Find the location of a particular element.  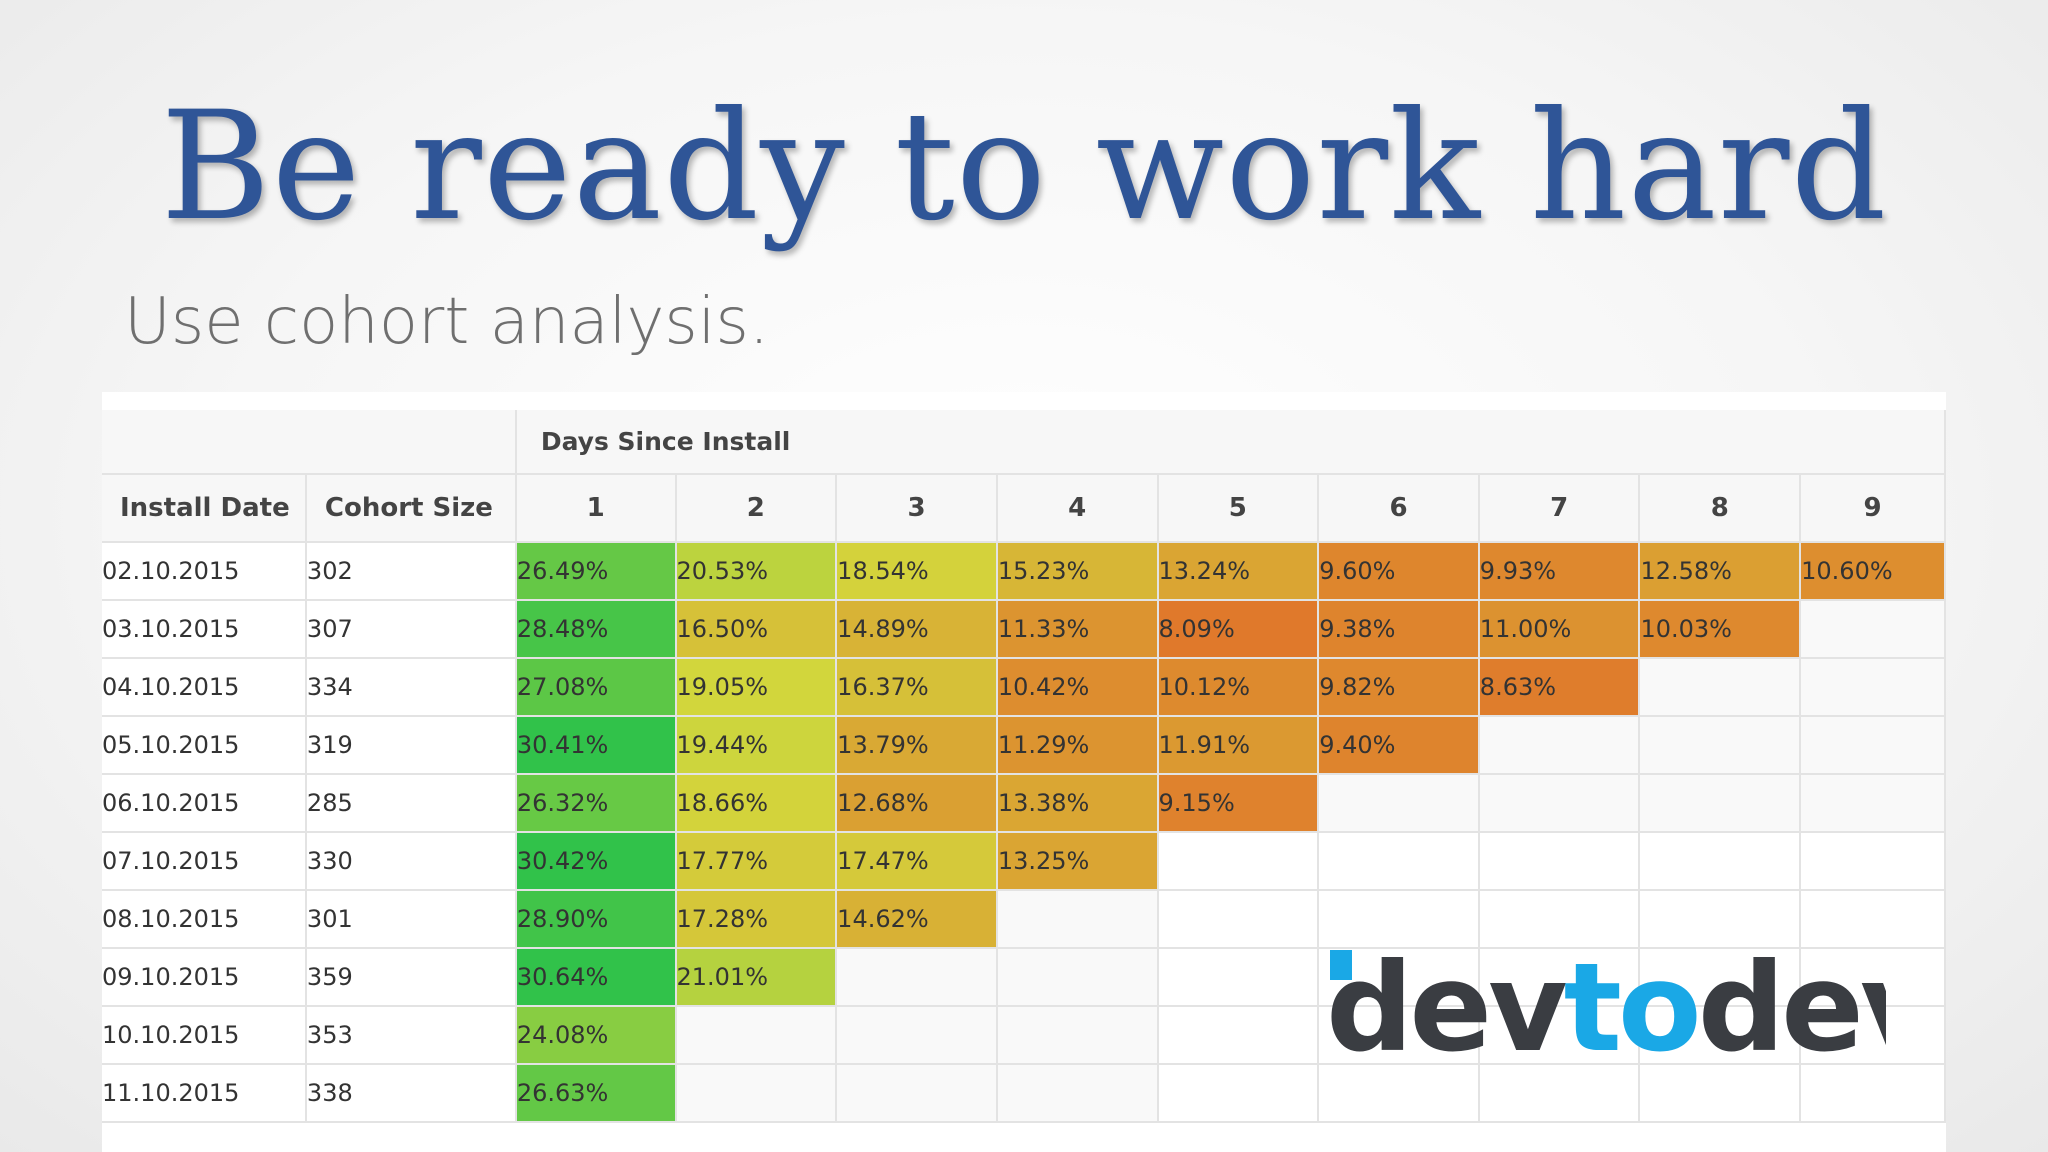

retention-cell: 10.60% is located at coordinates (1873, 571).